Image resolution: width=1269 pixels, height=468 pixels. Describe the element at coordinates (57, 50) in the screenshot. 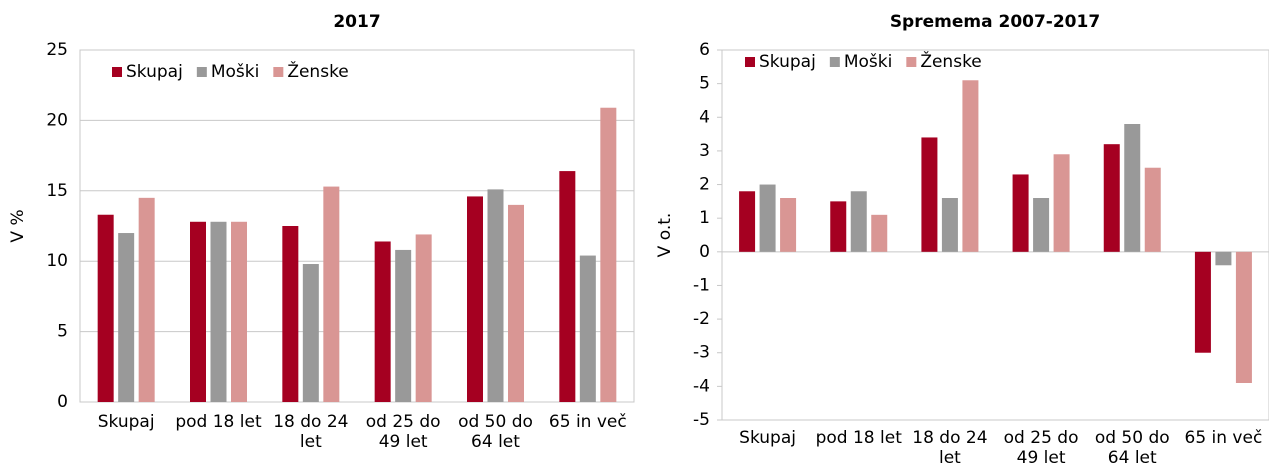

I see `y-tick-label: 25` at that location.